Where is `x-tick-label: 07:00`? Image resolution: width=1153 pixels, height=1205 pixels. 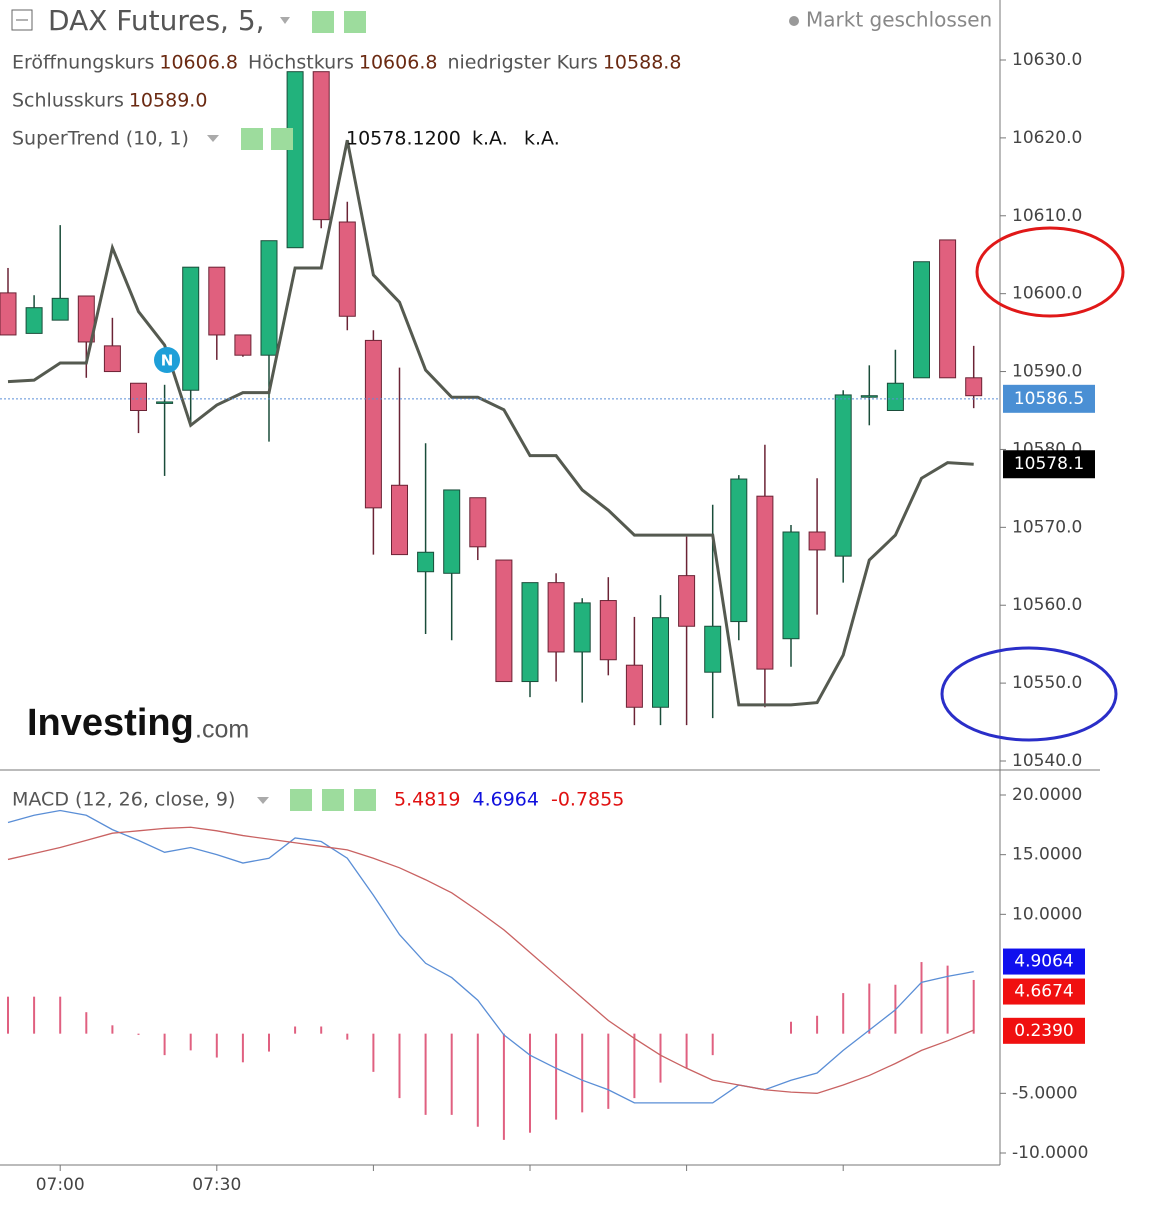 x-tick-label: 07:00 is located at coordinates (60, 1185).